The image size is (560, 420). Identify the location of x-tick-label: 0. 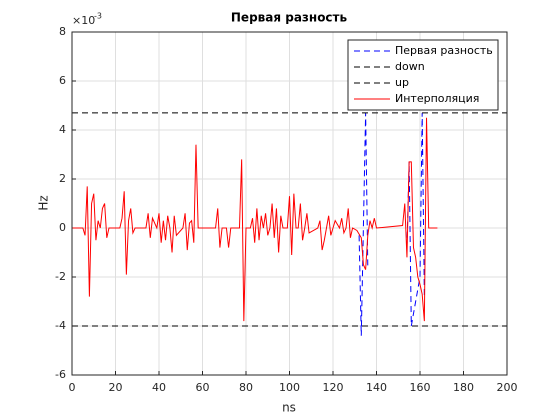
(72, 387).